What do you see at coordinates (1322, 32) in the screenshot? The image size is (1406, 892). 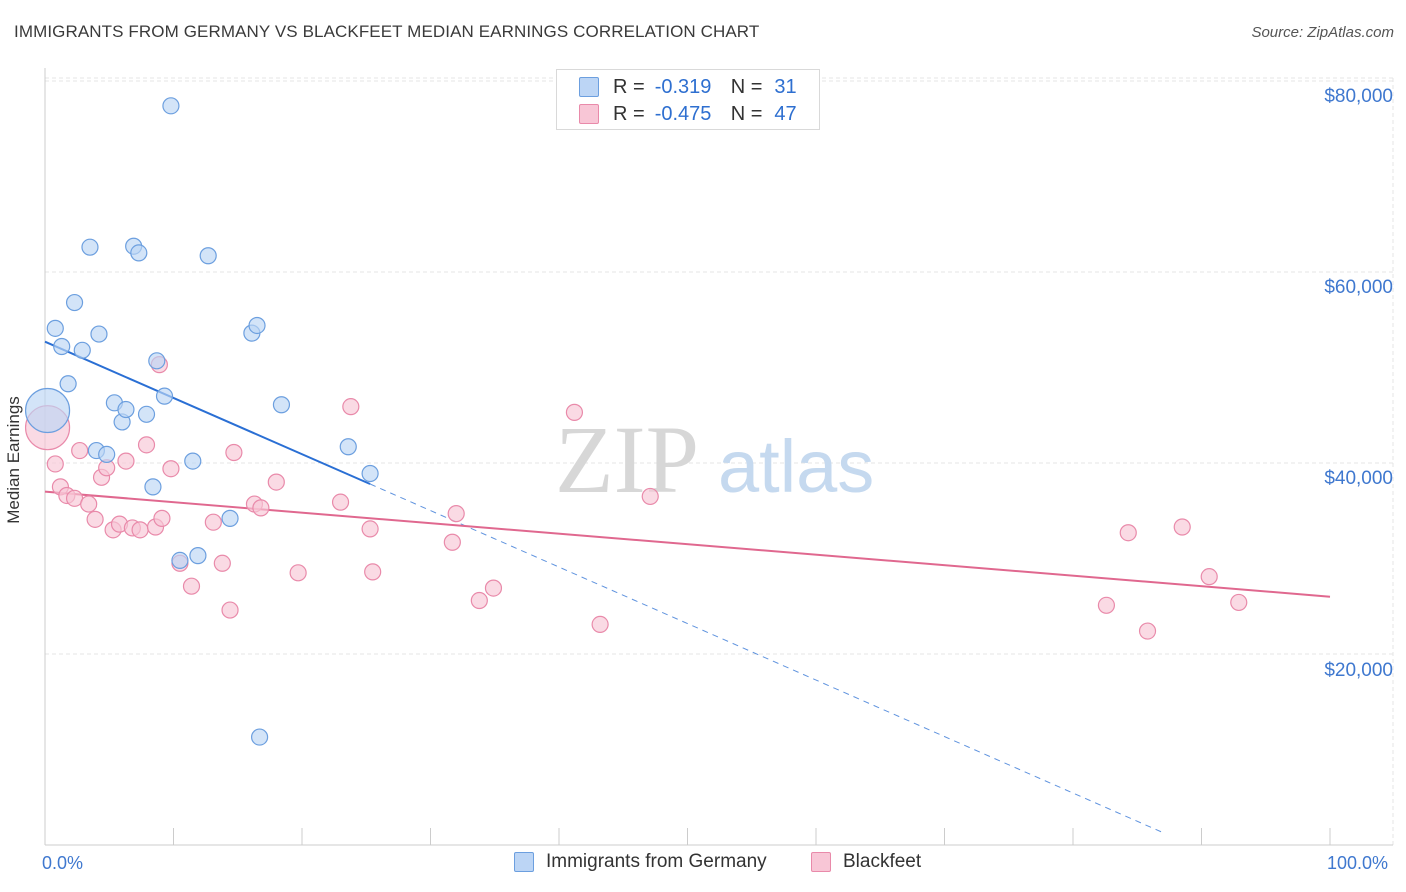 I see `source-label: Source: ZipAtlas.com` at bounding box center [1322, 32].